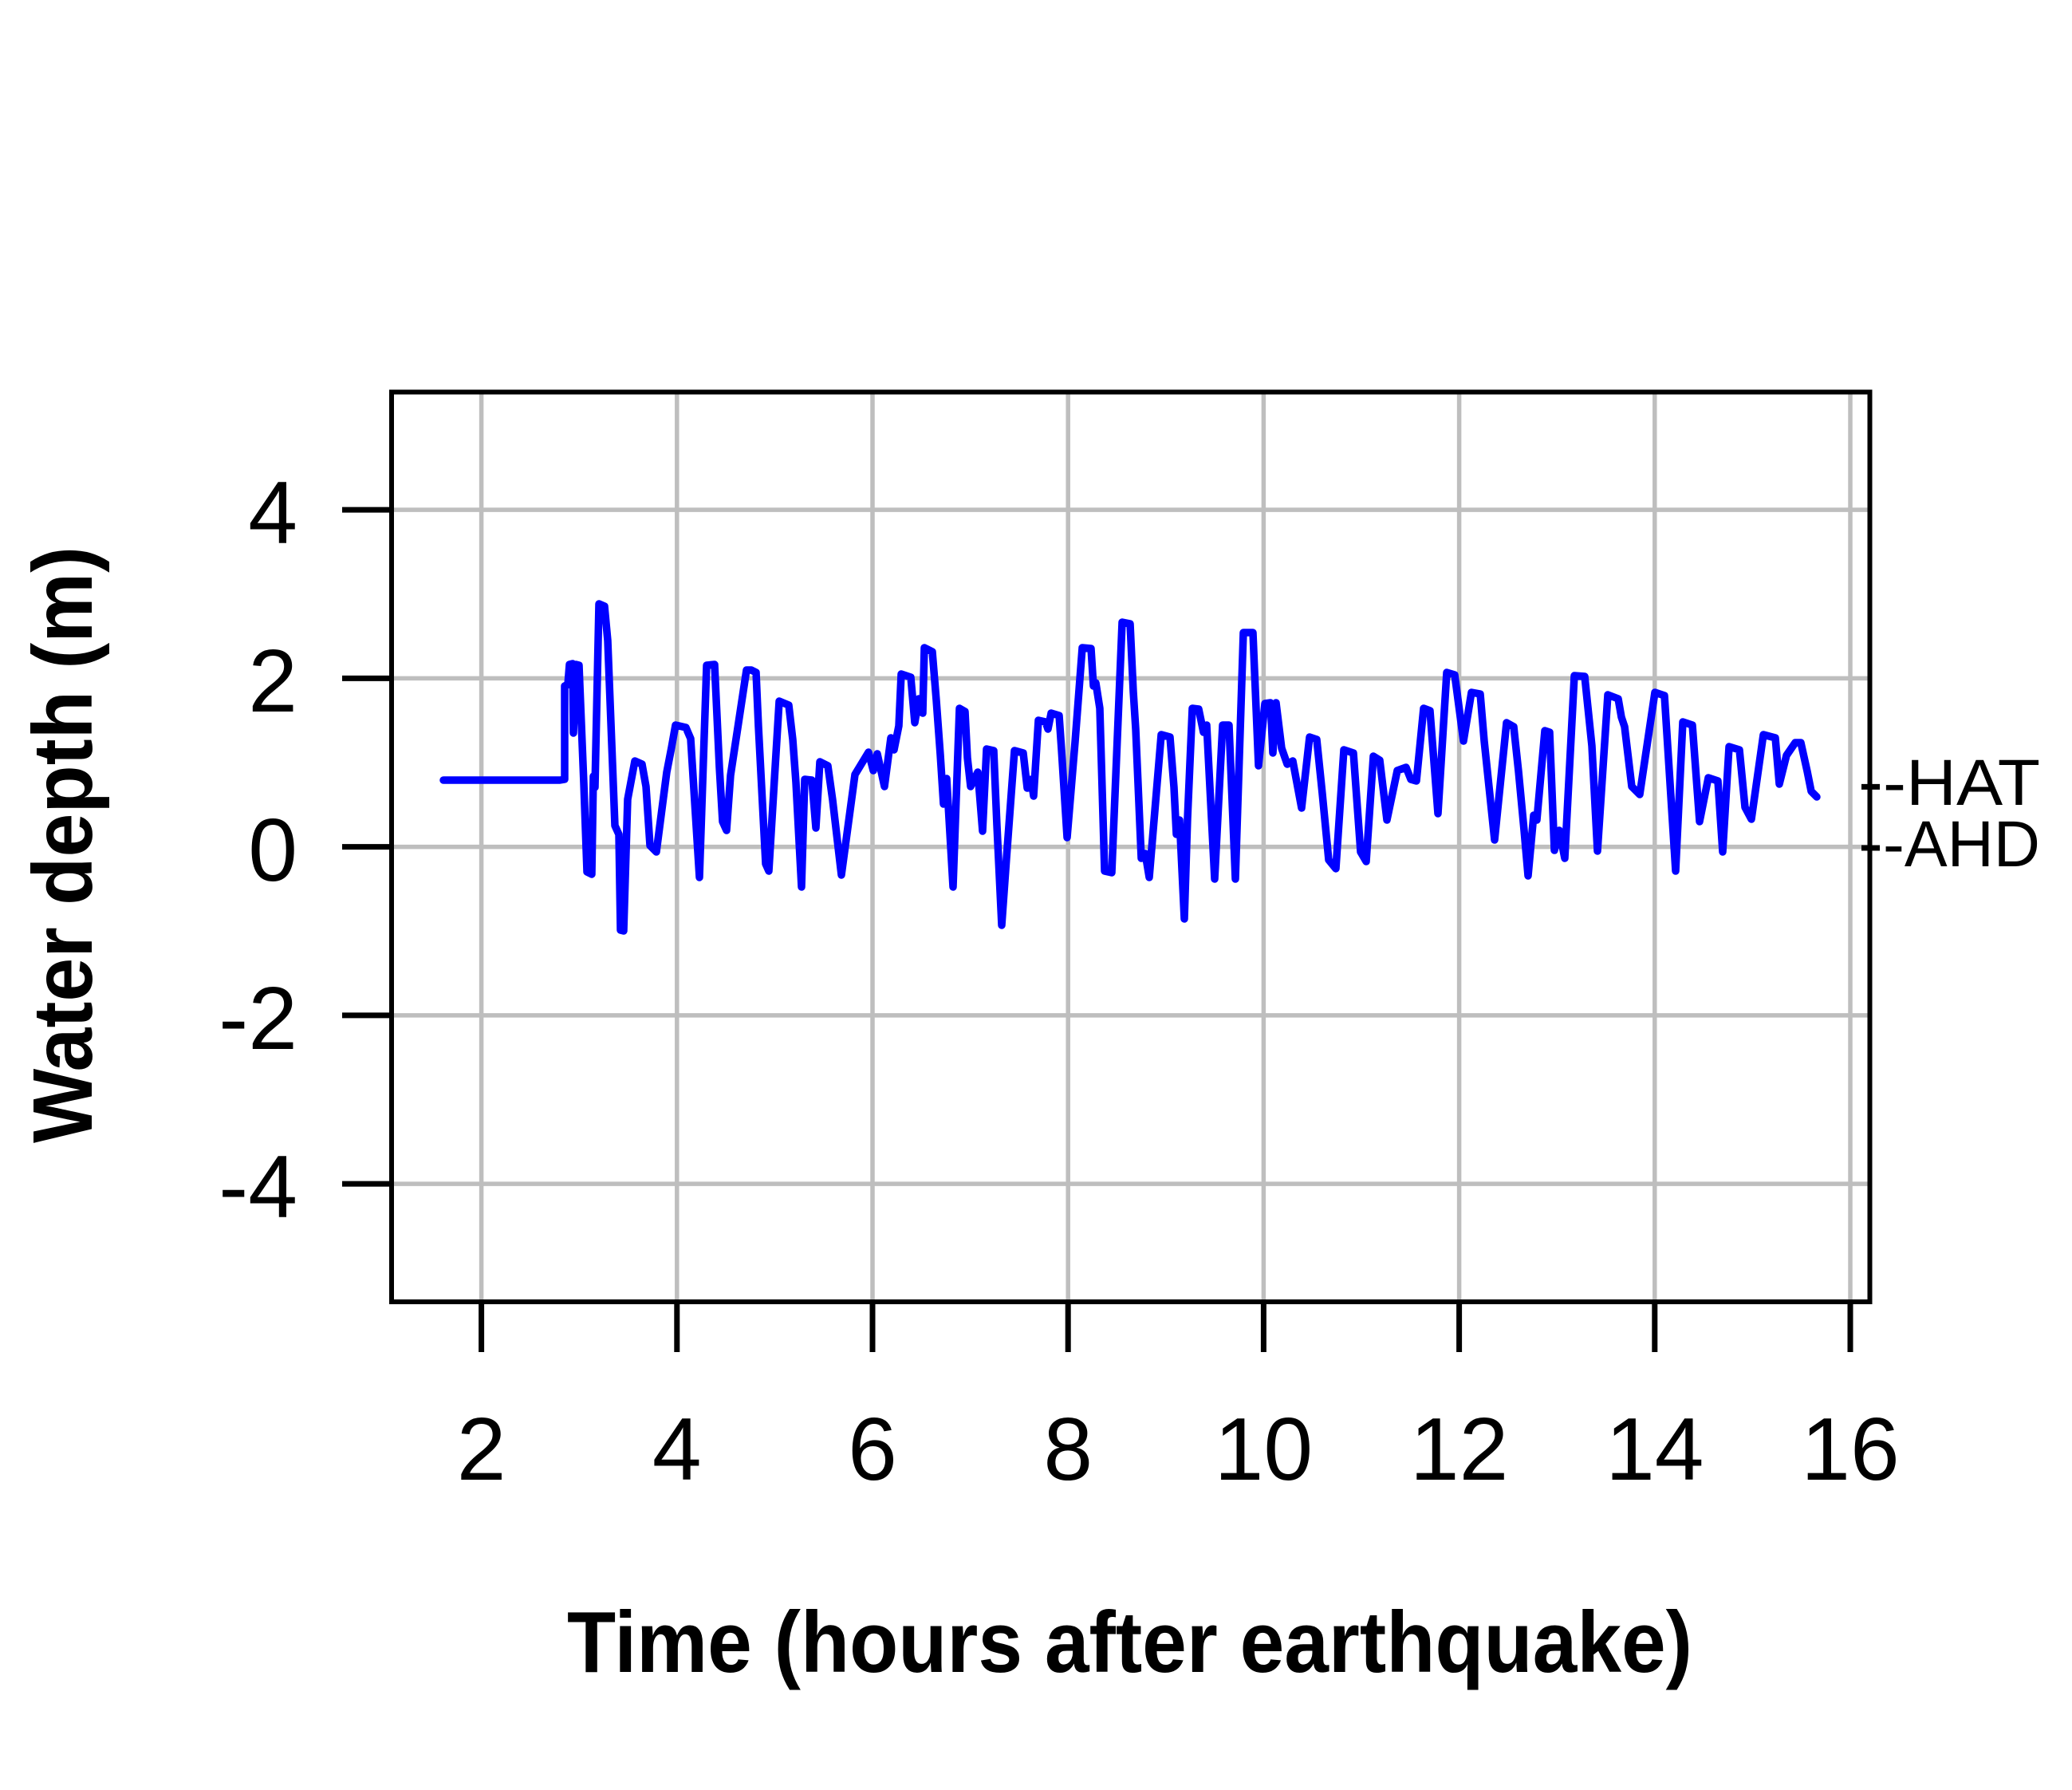 This screenshot has width=2072, height=1790. I want to click on svg-text: 12, so click(1459, 1449).